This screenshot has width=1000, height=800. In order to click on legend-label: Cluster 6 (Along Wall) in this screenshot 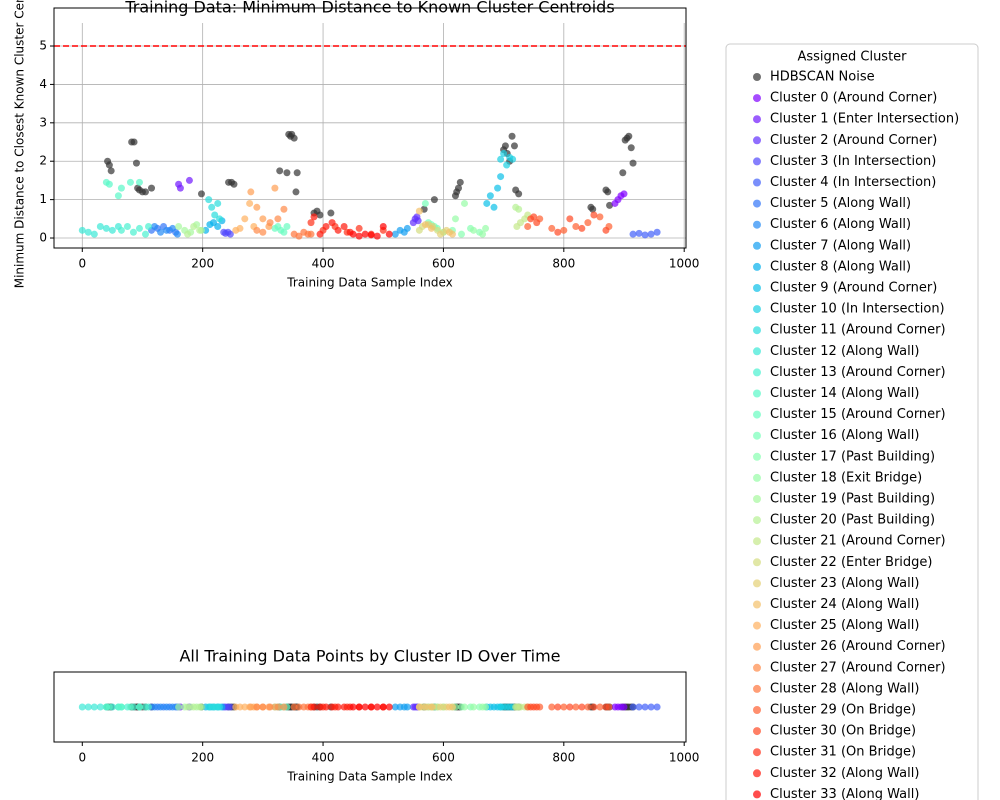, I will do `click(840, 224)`.